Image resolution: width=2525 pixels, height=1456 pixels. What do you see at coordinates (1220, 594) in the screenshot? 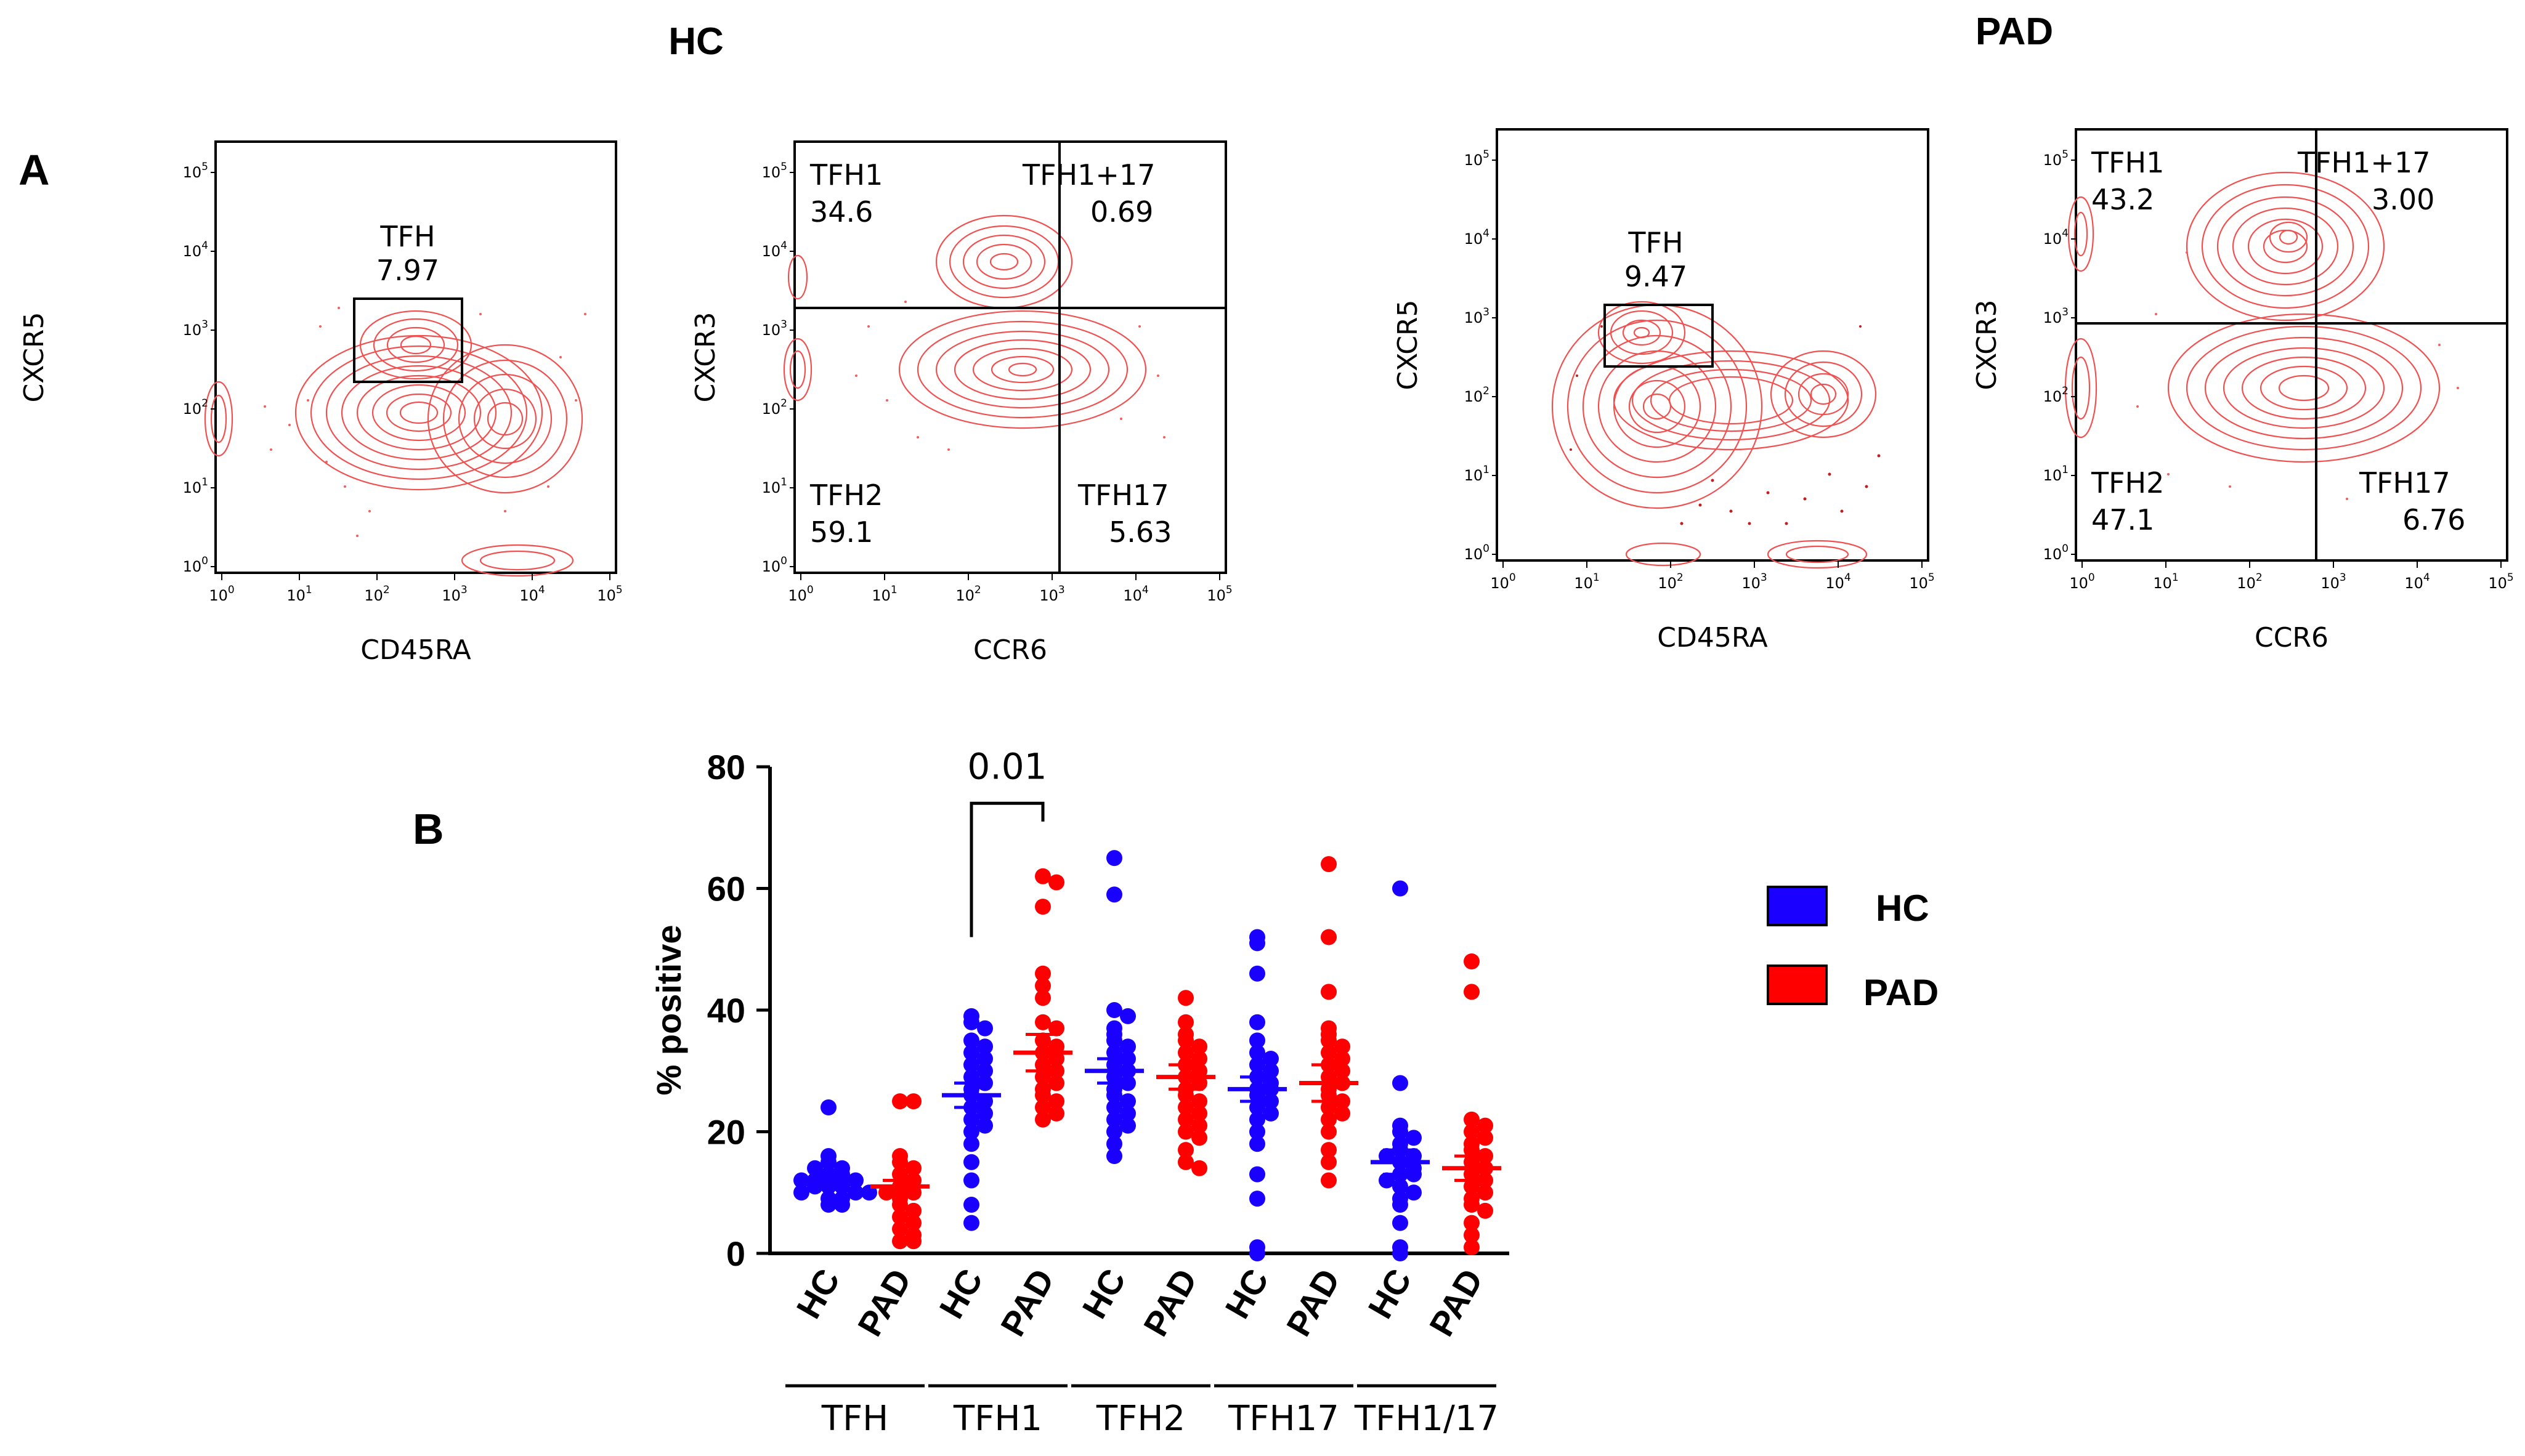
I see `x-tick-label: 105` at bounding box center [1220, 594].